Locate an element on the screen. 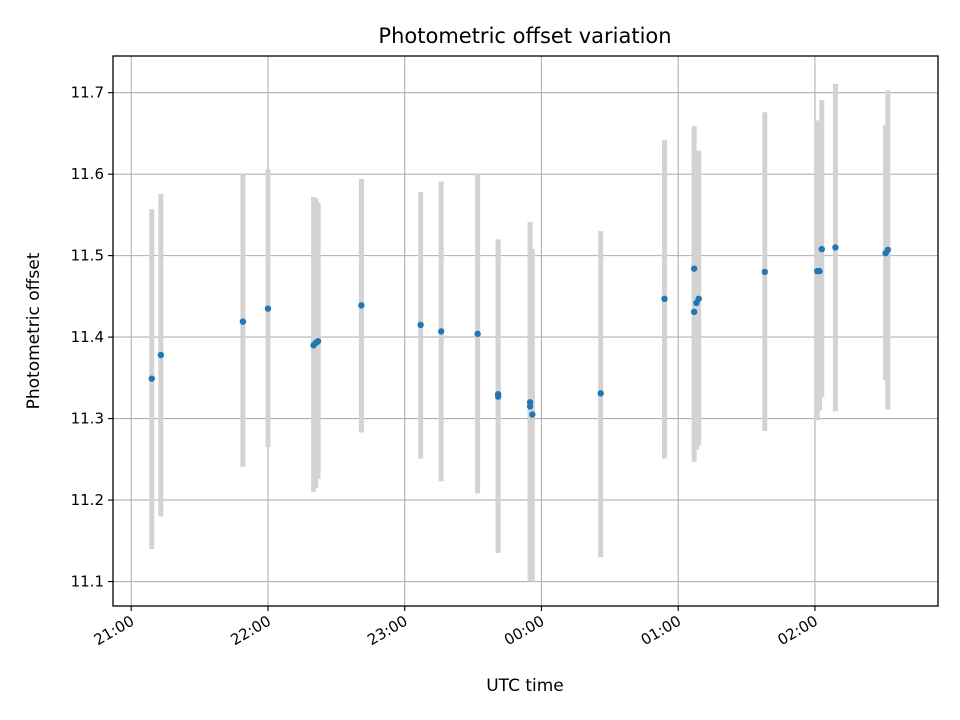 This screenshot has height=720, width=960. y-tick-label: 11.1 is located at coordinates (87, 582).